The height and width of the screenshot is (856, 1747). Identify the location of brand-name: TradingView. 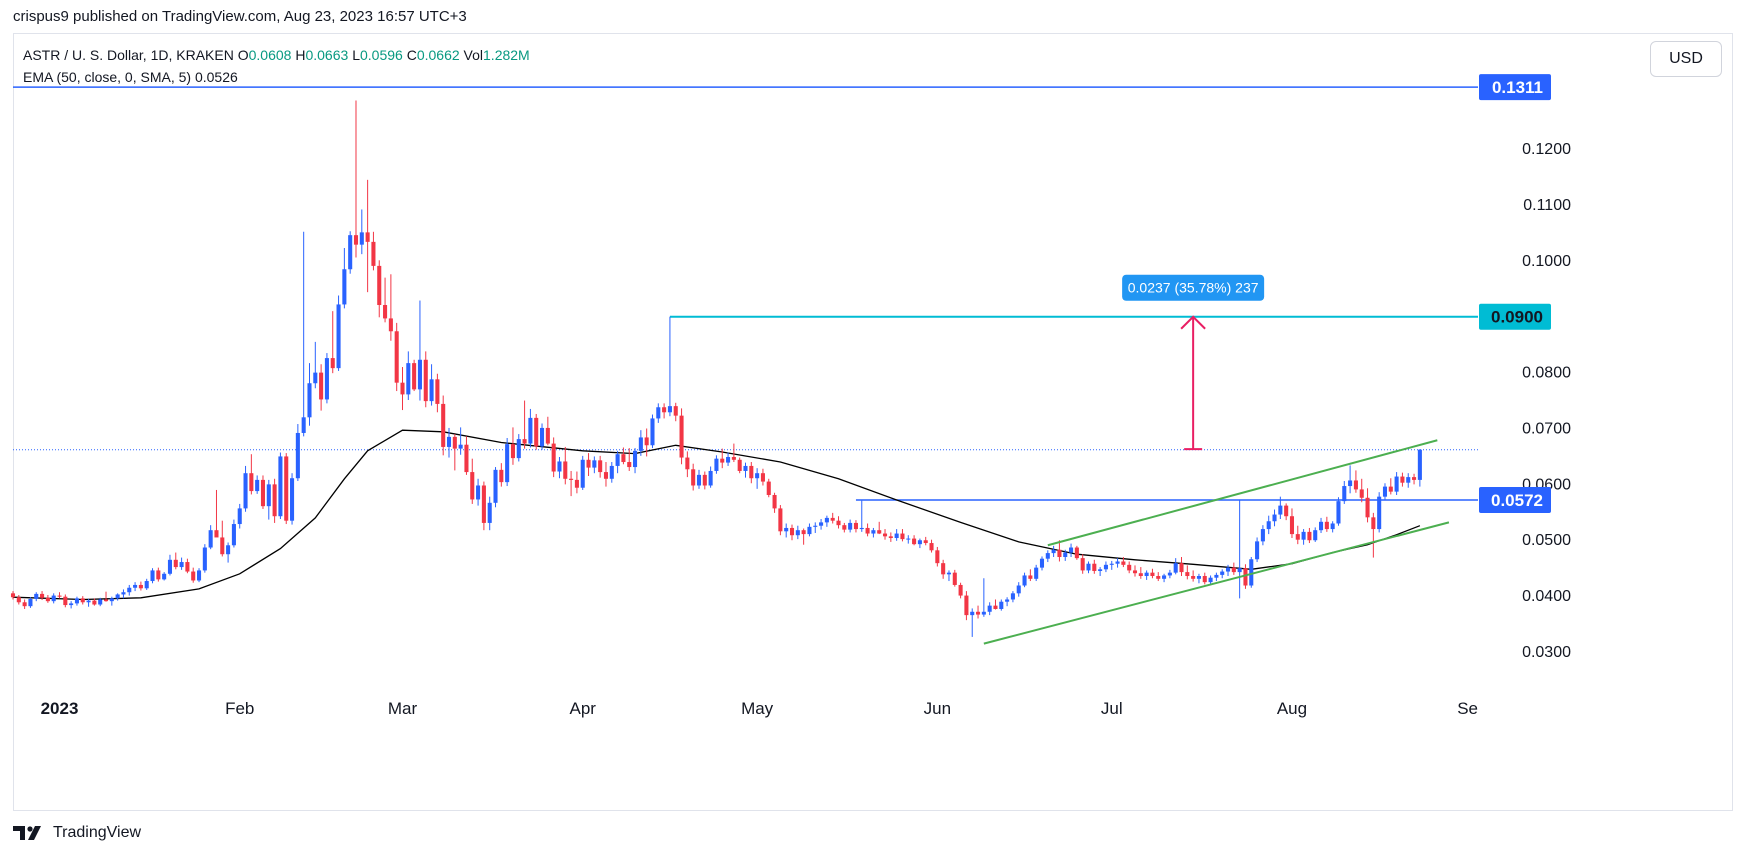
(97, 832).